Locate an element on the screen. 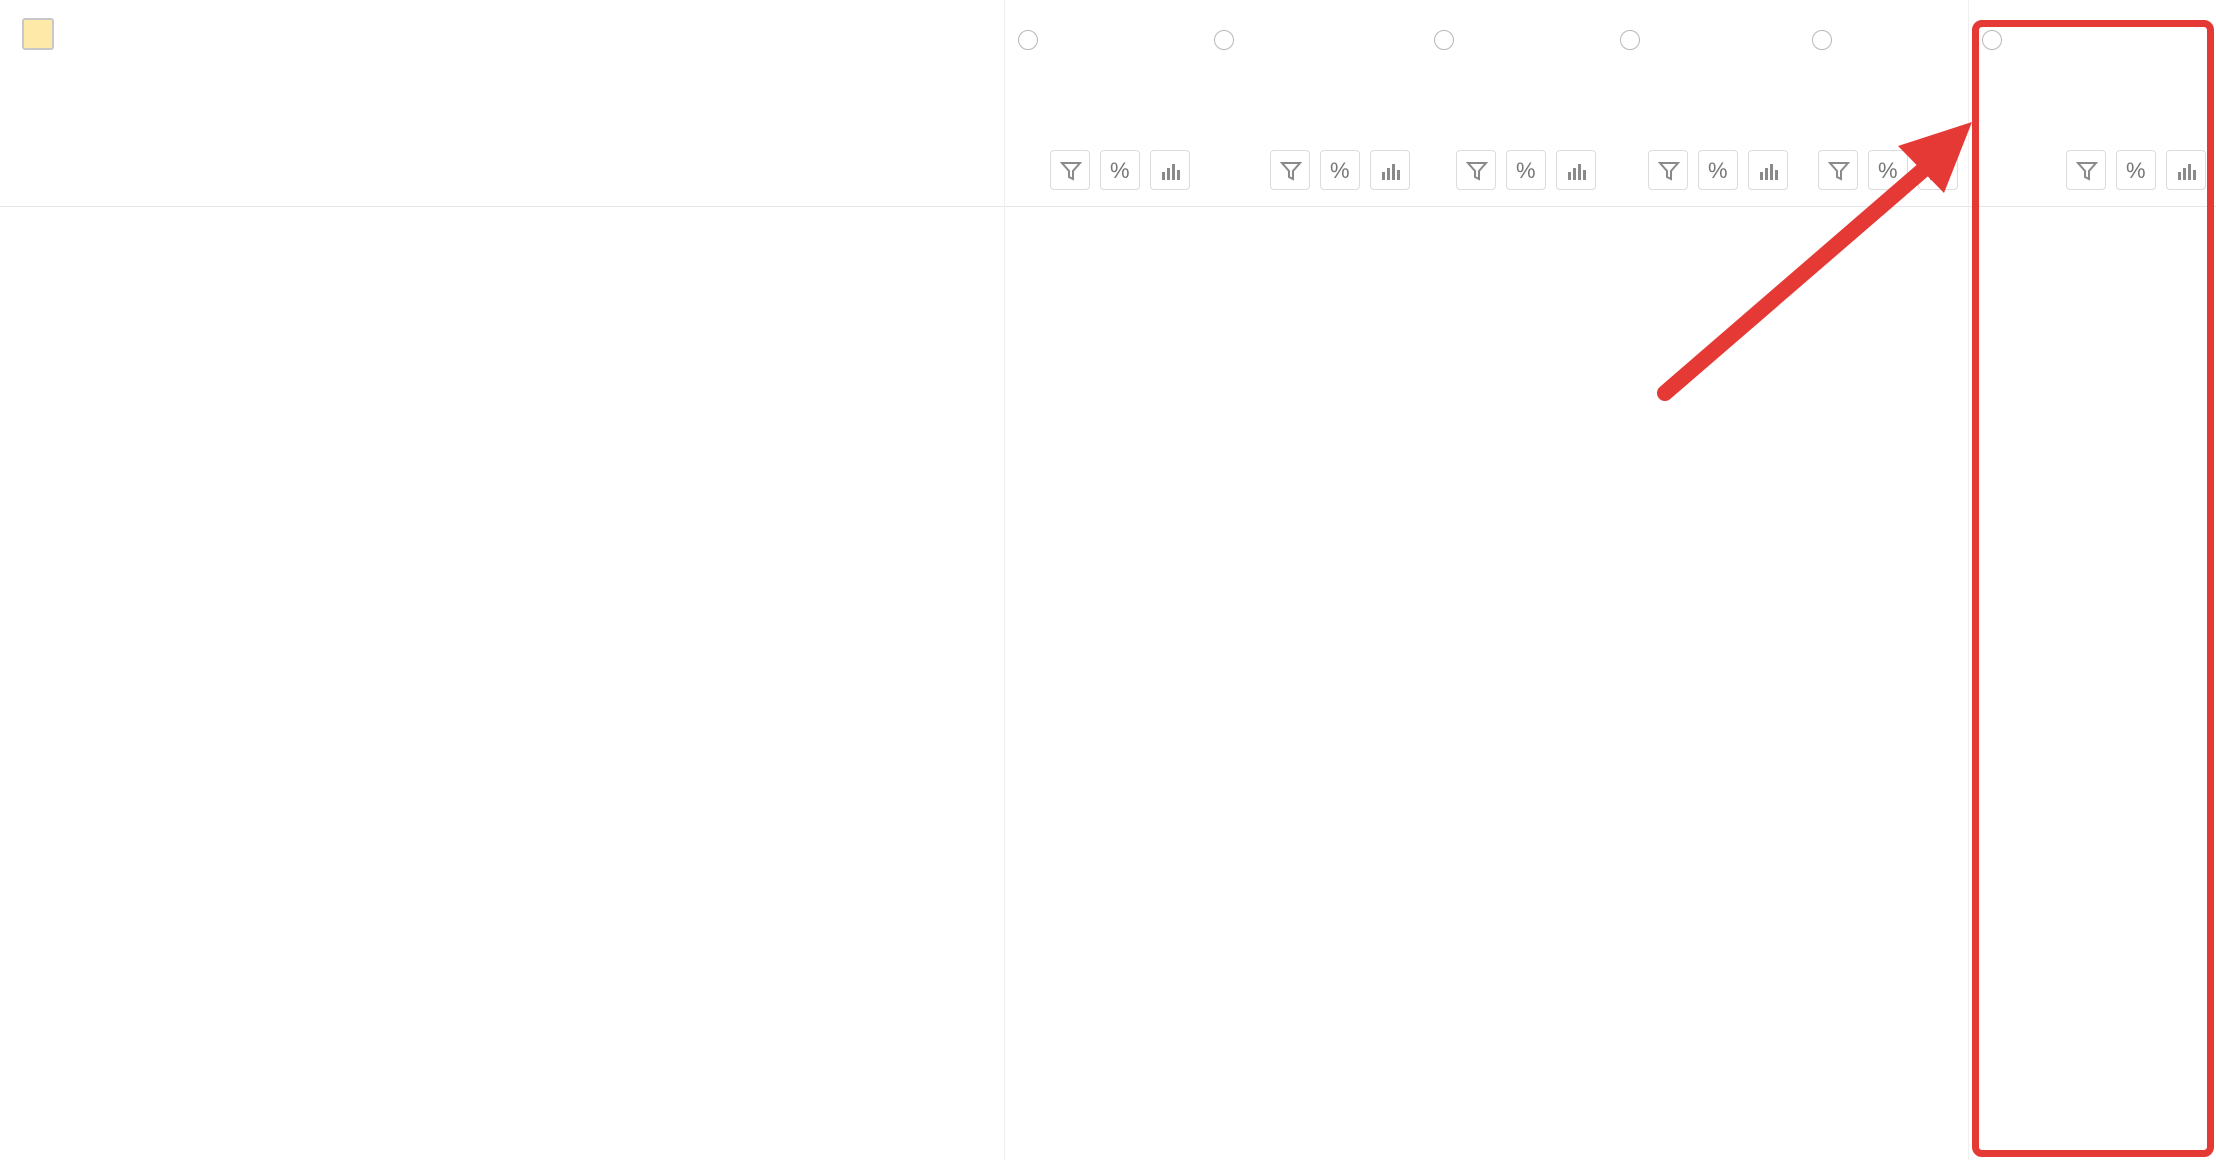 This screenshot has height=1160, width=2216. select-all-checkbox is located at coordinates (38, 34).